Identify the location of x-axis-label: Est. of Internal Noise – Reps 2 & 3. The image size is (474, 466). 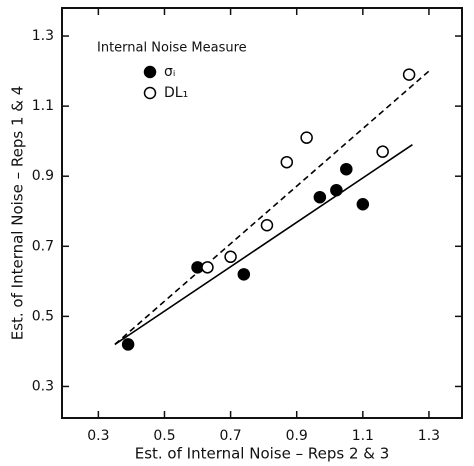
(262, 454).